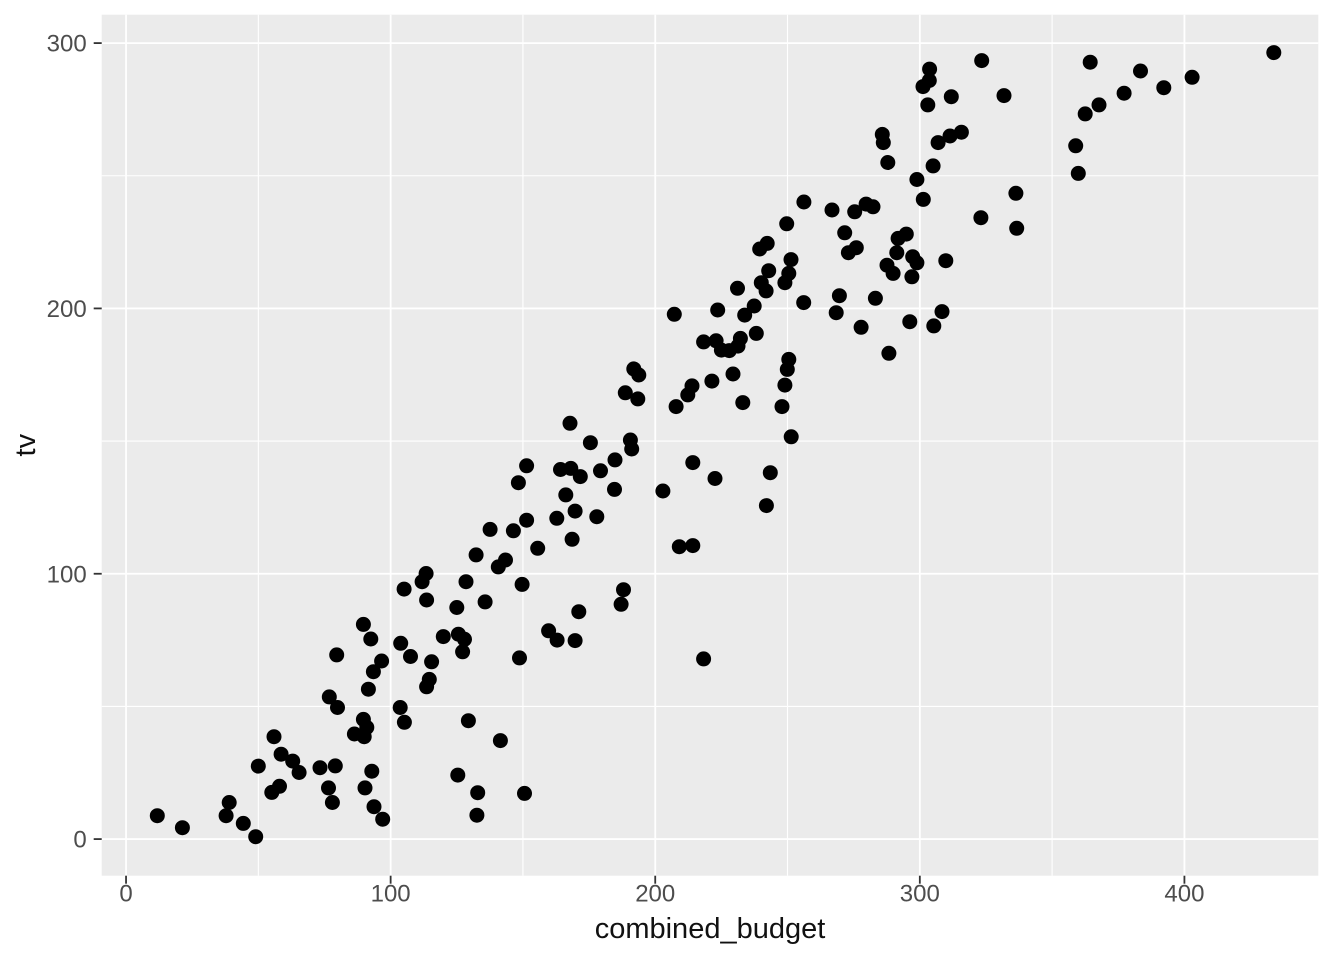  I want to click on y-axis-title: tv, so click(26, 444).